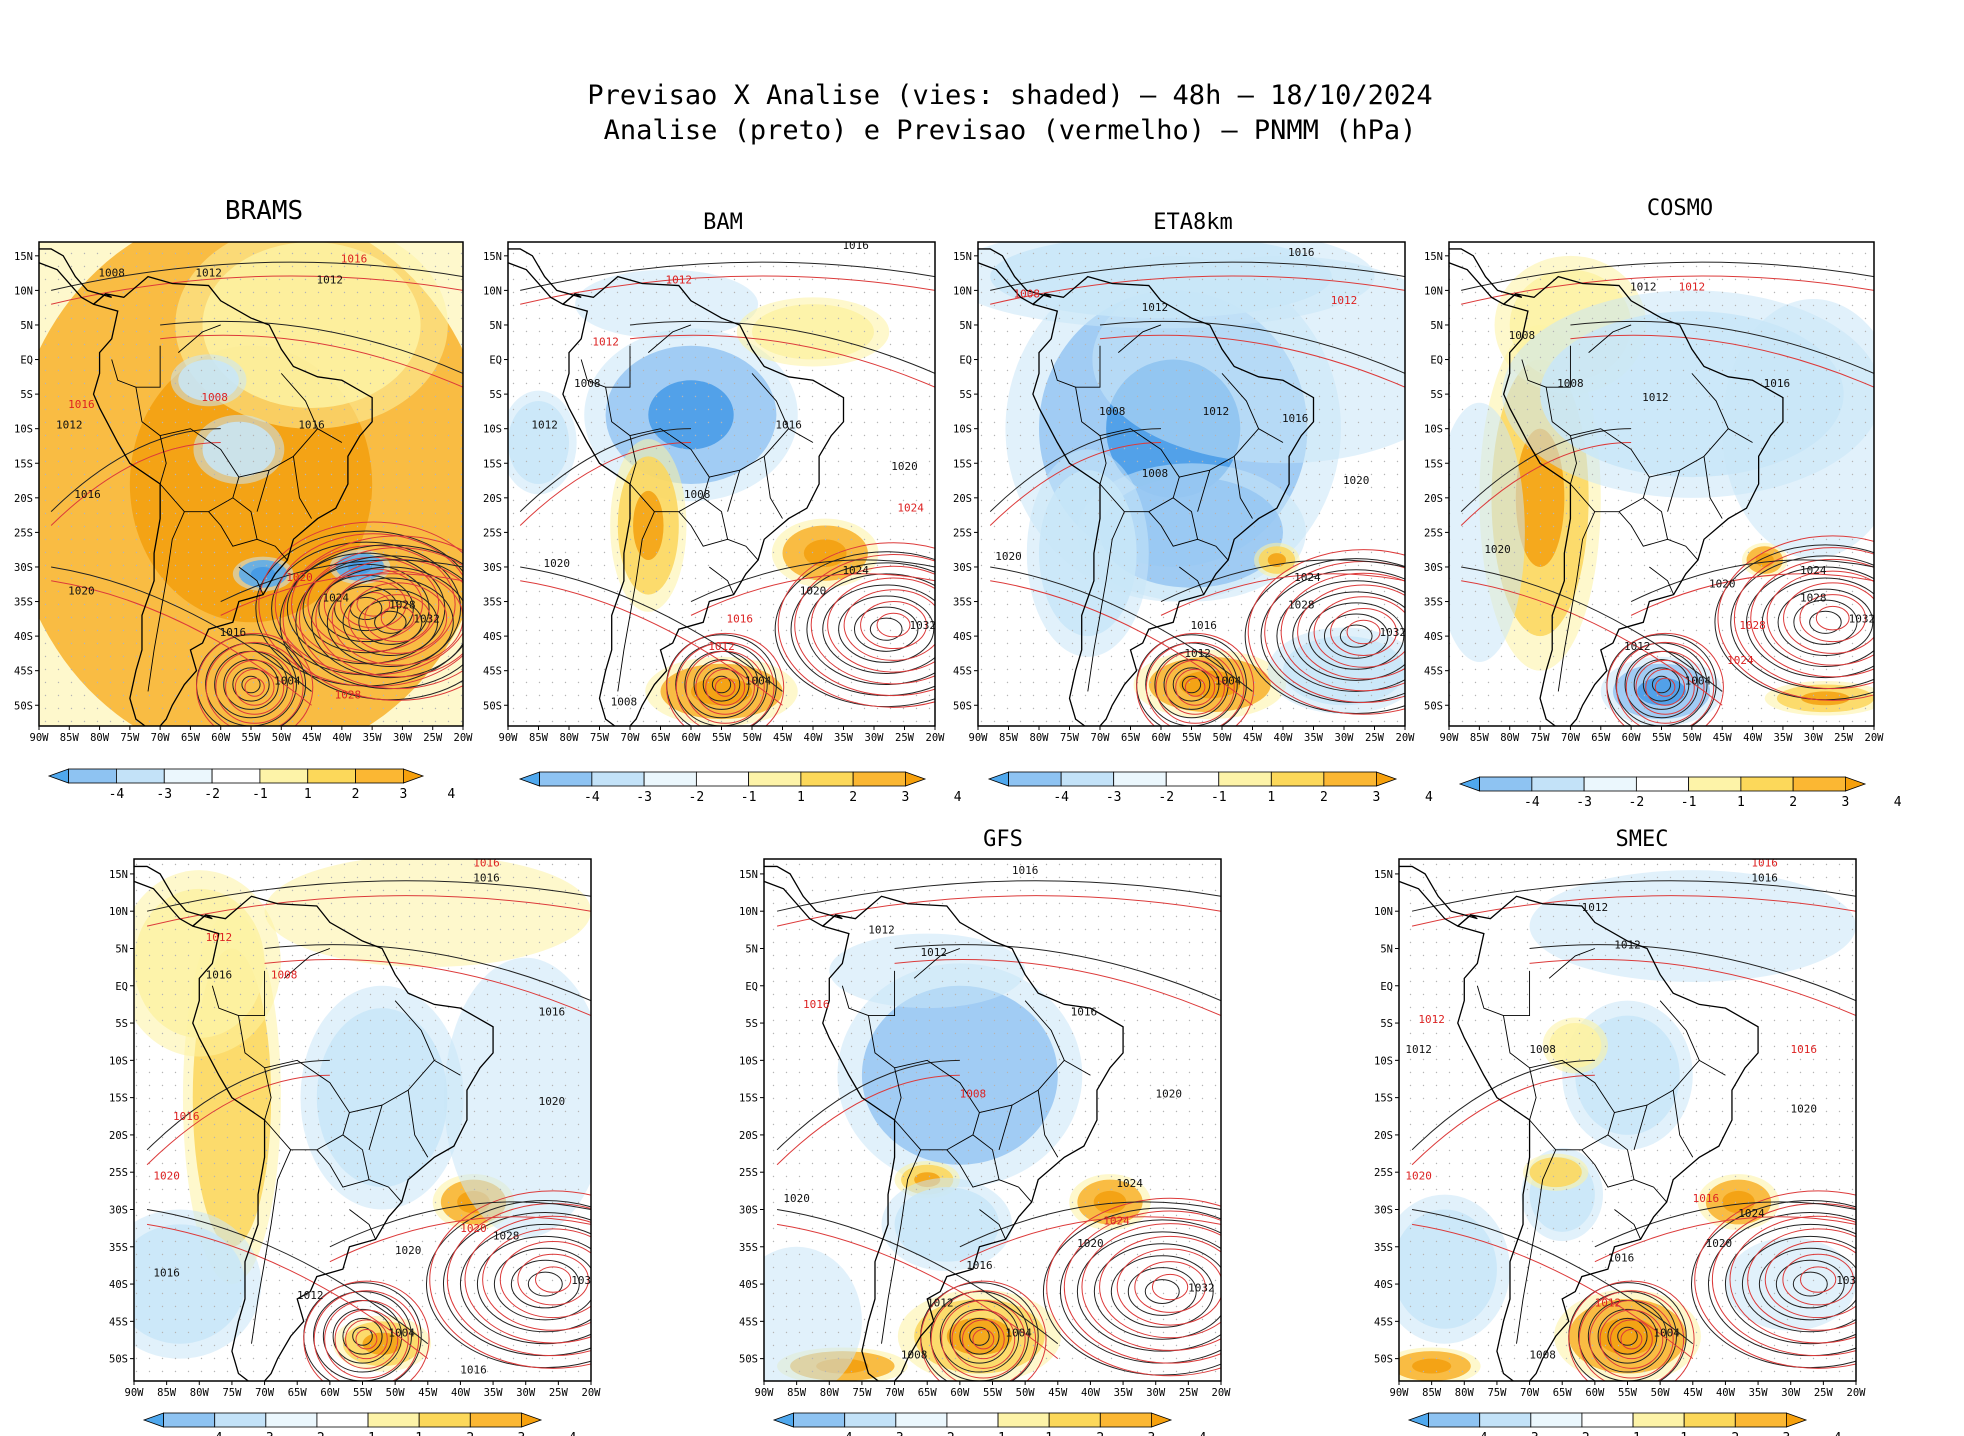 The width and height of the screenshot is (1964, 1436). Describe the element at coordinates (23, 603) in the screenshot. I see `y-tick-label: 35S` at that location.